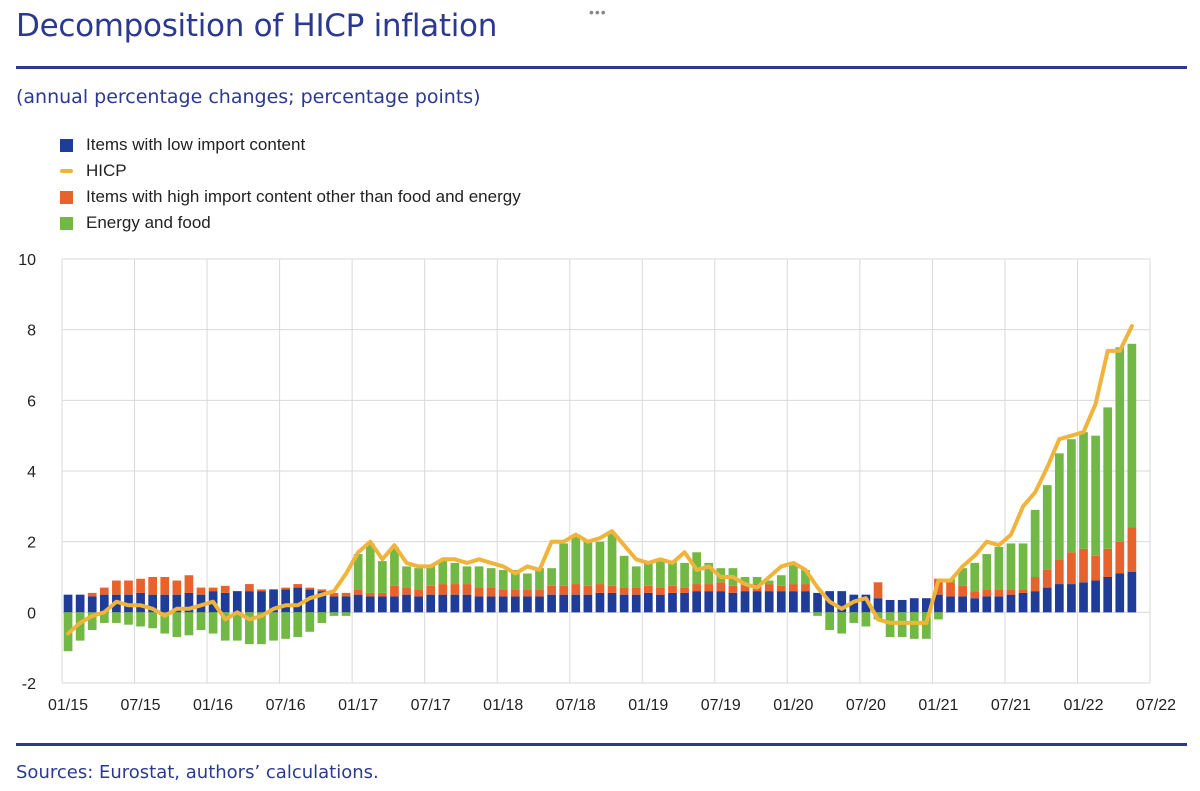 Image resolution: width=1200 pixels, height=791 pixels. Describe the element at coordinates (66, 223) in the screenshot. I see `legend-swatch-energy-food` at that location.